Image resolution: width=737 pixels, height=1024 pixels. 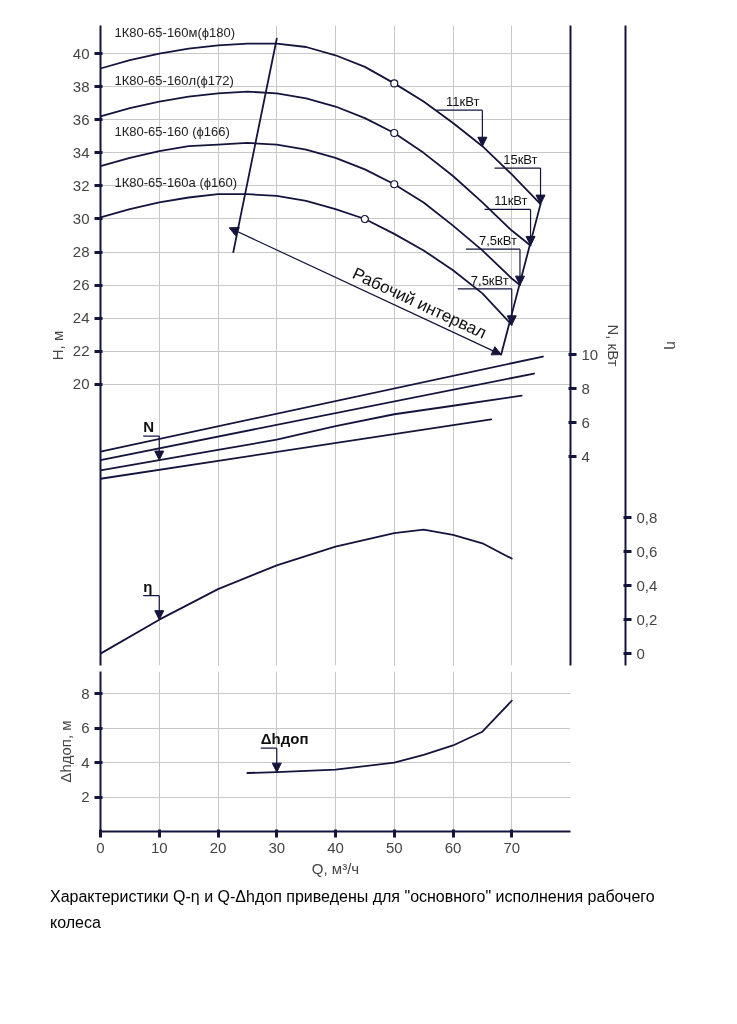 I want to click on annotation: 15кВт, so click(x=520, y=160).